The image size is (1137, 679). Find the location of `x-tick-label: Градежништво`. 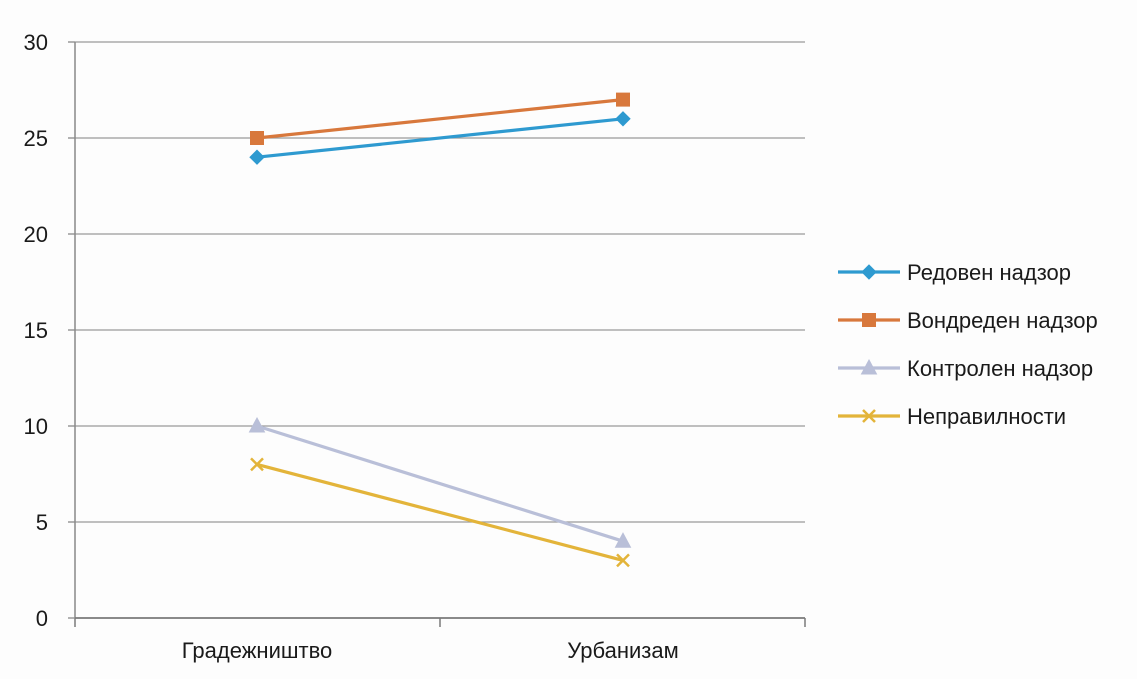

x-tick-label: Градежништво is located at coordinates (257, 650).